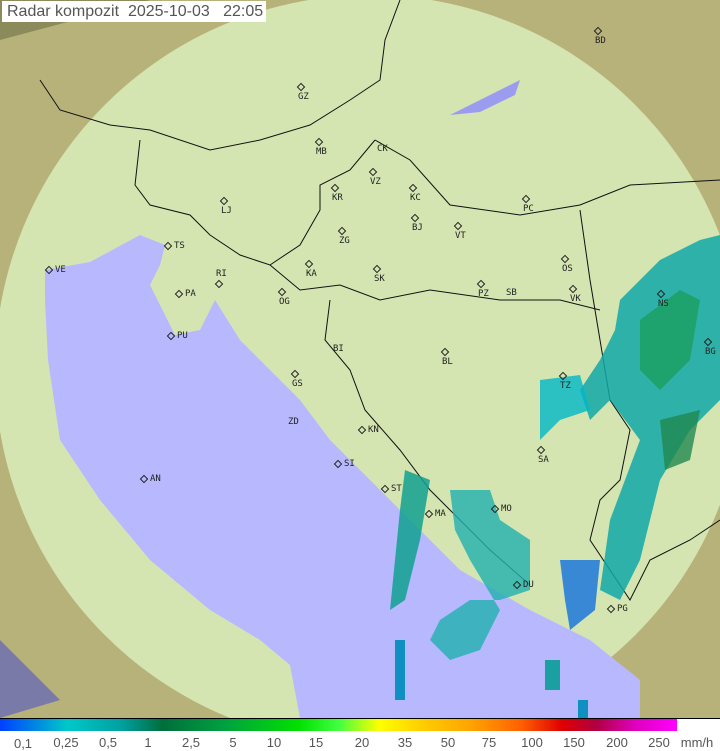  I want to click on legend-tick: 10, so click(274, 742).